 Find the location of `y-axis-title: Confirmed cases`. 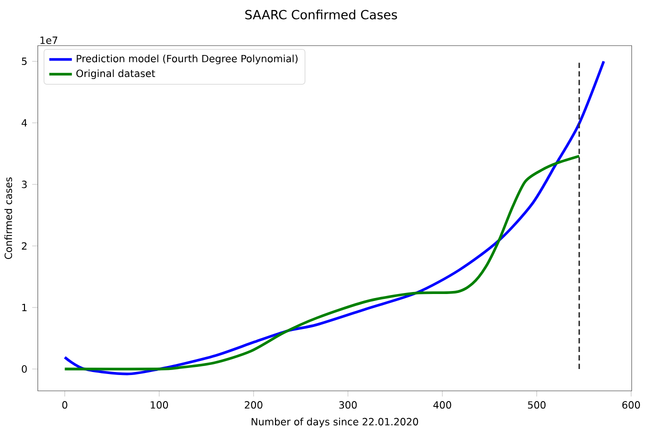

y-axis-title: Confirmed cases is located at coordinates (8, 219).